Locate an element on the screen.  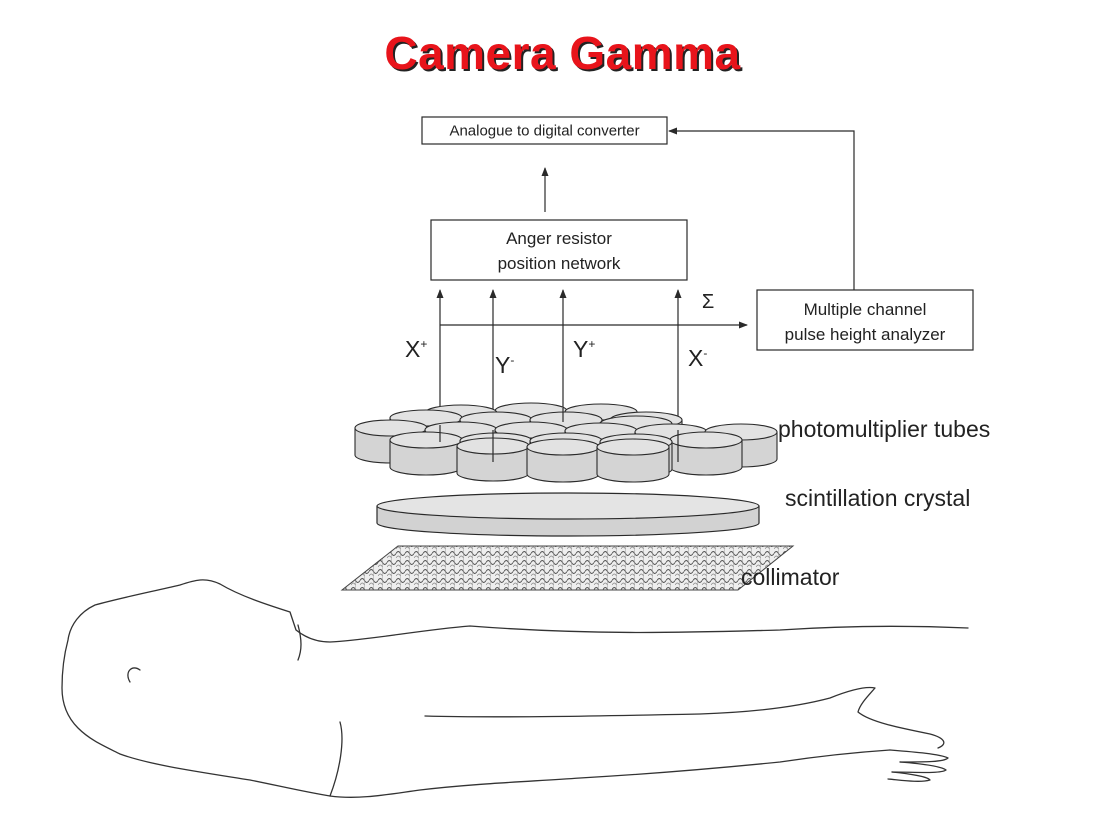
sigma-label: Σ is located at coordinates (708, 302).